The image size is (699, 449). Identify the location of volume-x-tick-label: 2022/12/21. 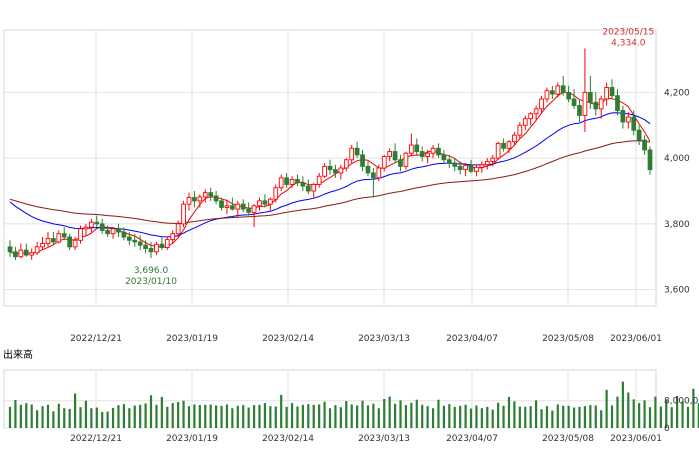
(96, 439).